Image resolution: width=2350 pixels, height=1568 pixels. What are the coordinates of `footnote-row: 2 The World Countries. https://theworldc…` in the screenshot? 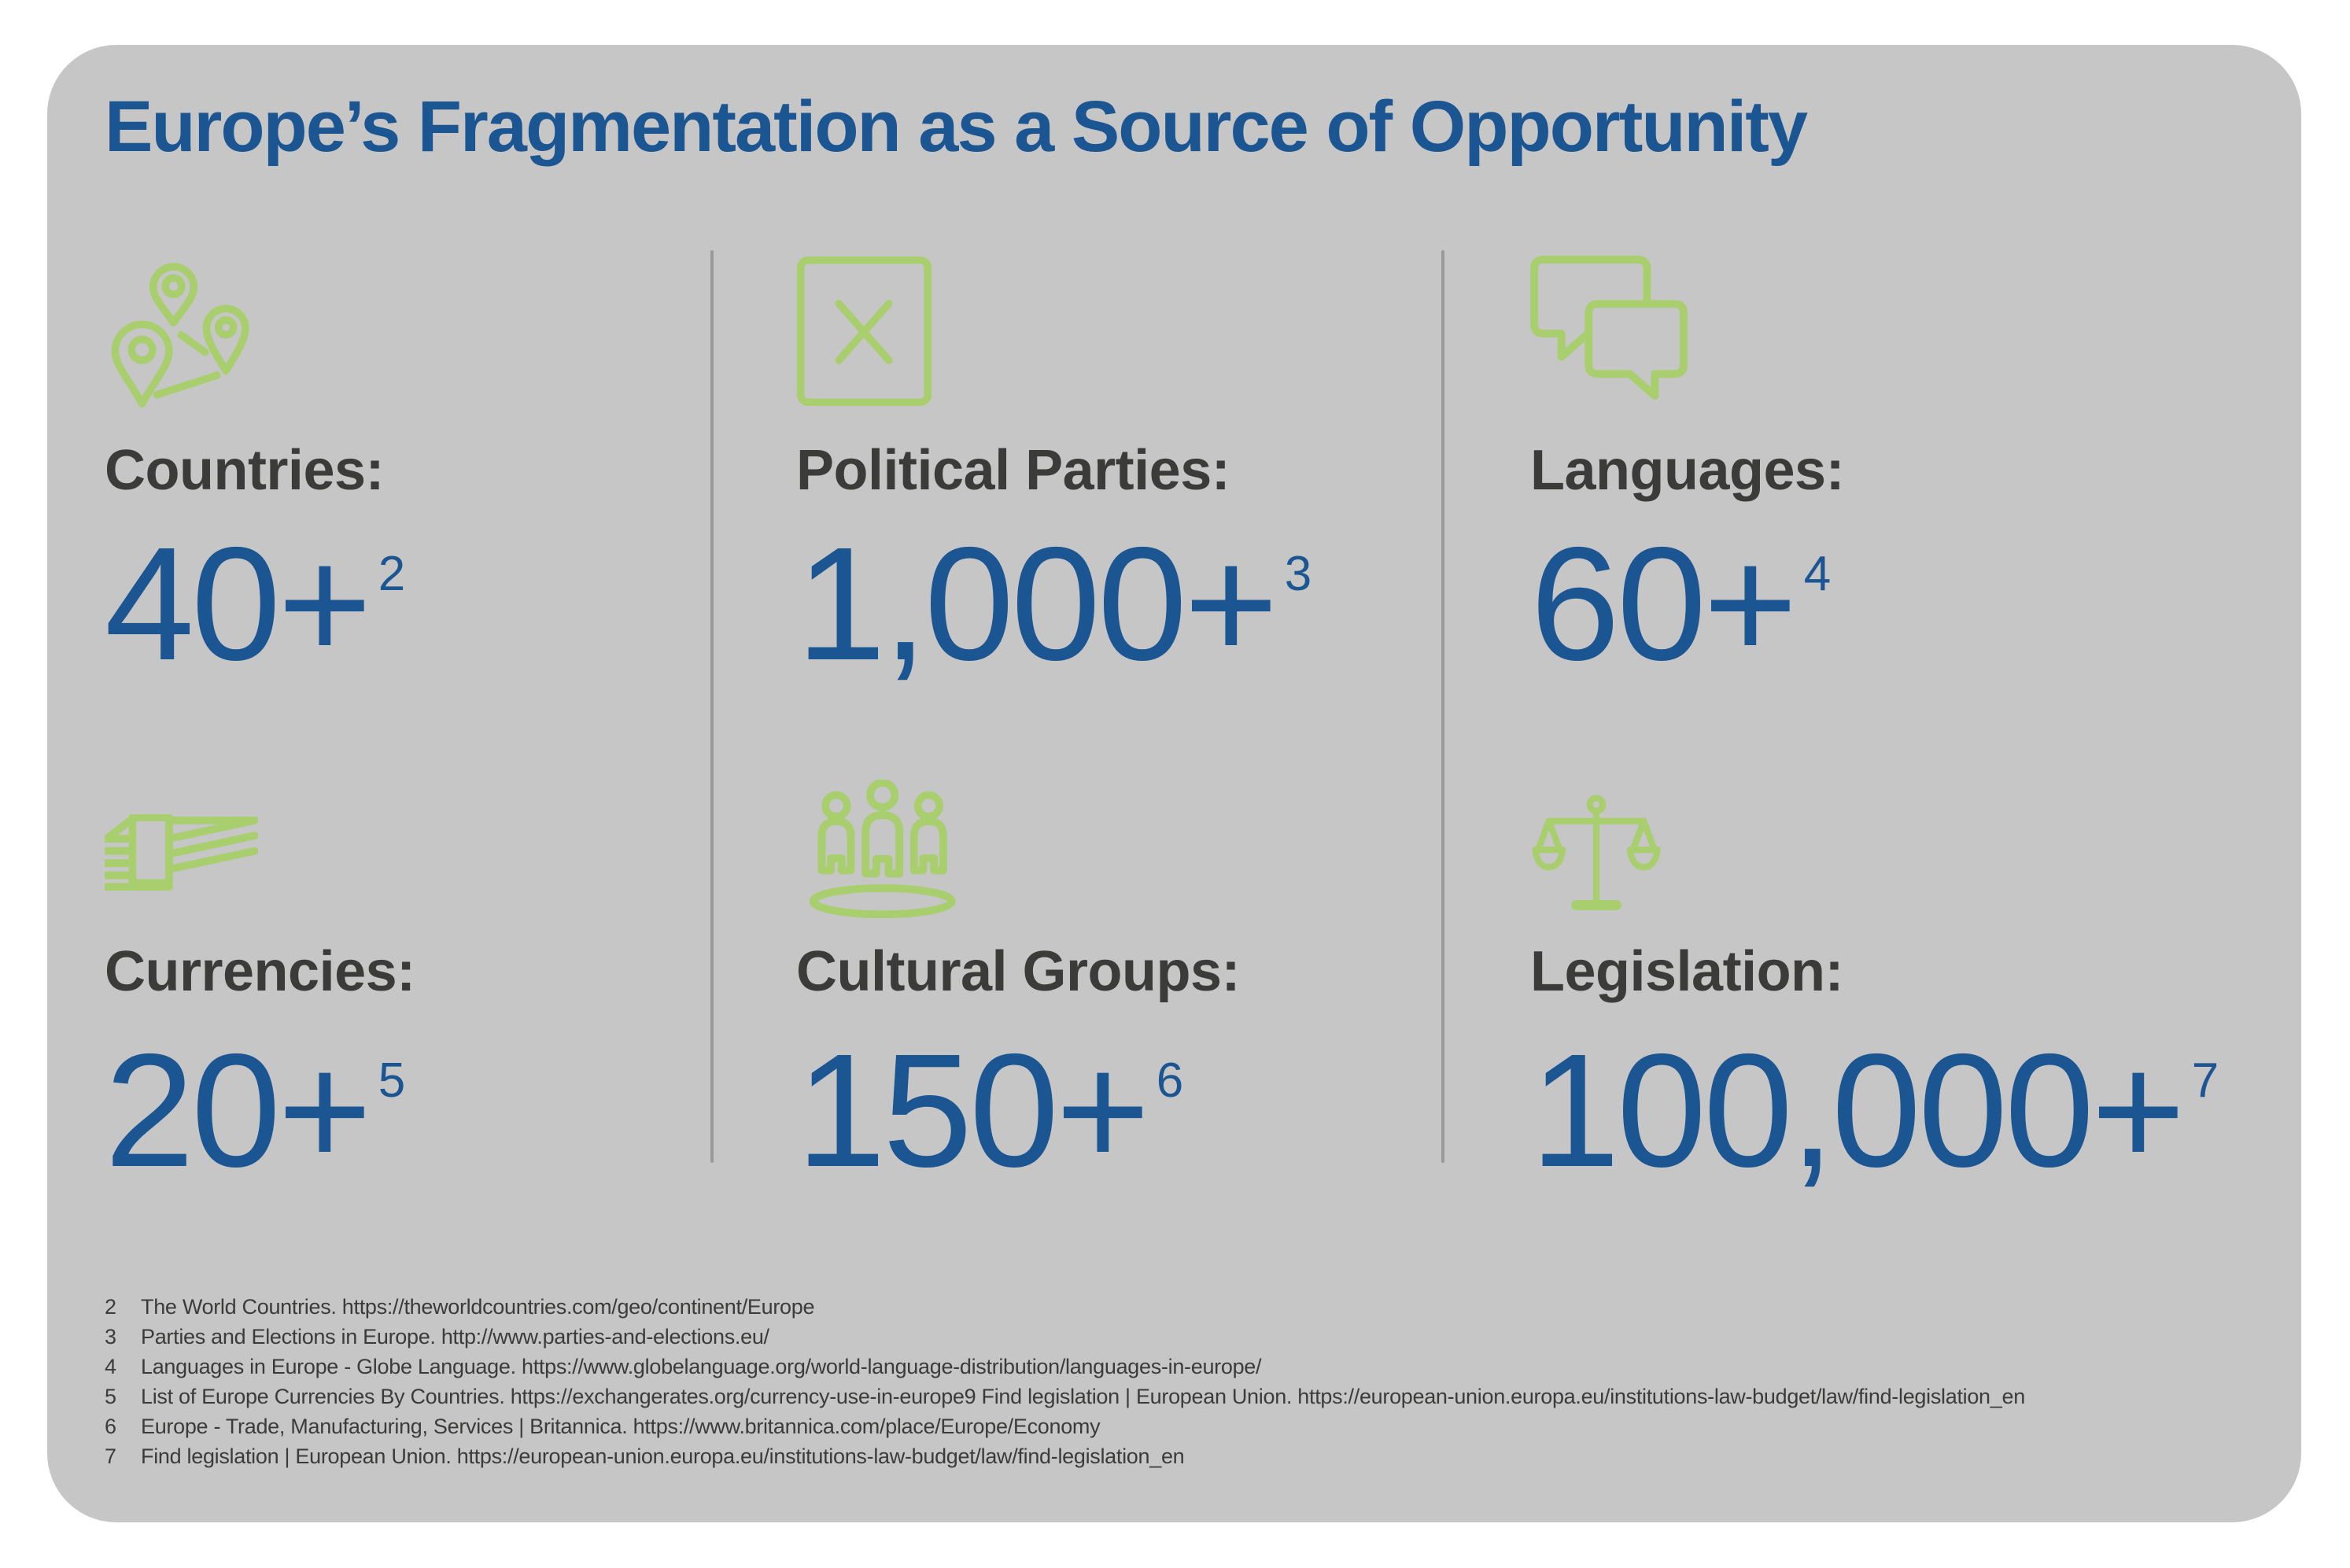 It's located at (1065, 1307).